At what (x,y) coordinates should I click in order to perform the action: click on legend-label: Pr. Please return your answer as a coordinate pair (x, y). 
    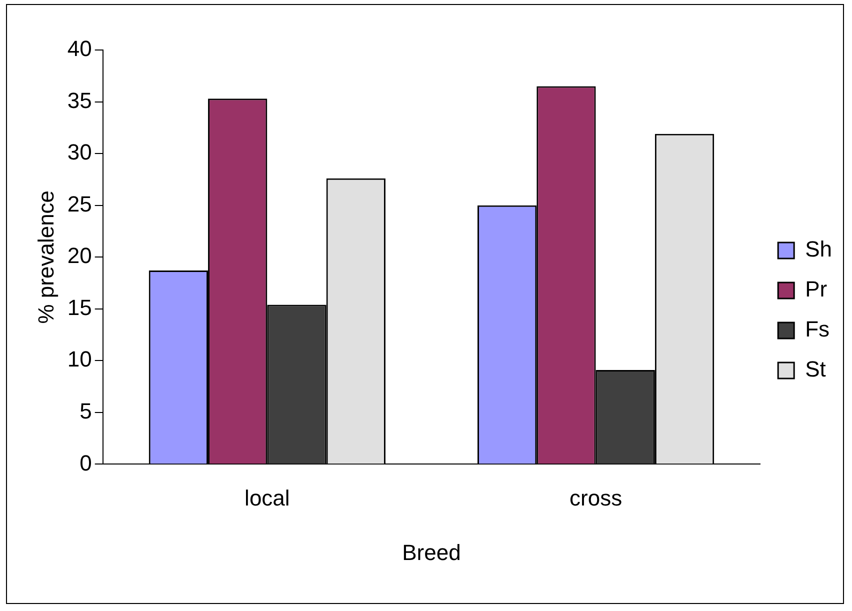
    Looking at the image, I should click on (816, 289).